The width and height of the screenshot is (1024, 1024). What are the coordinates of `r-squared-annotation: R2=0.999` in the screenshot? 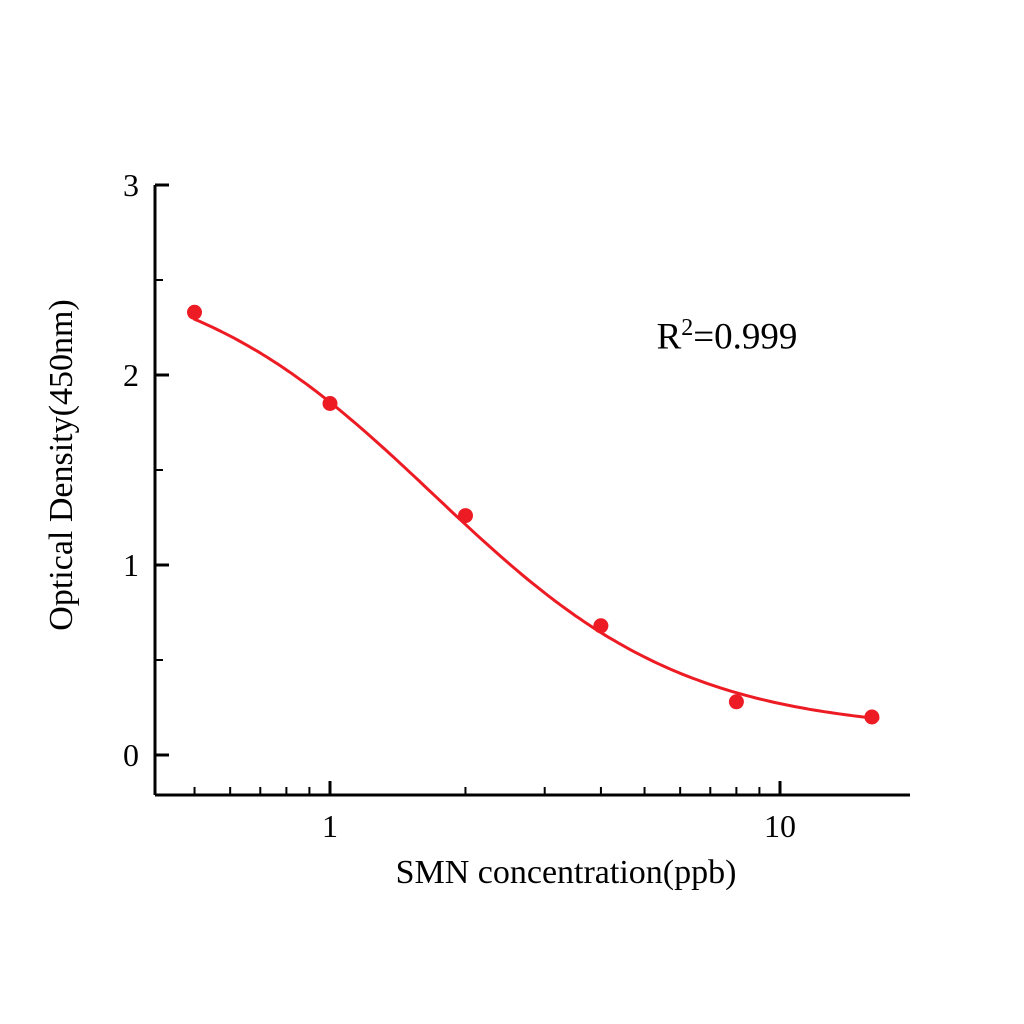 It's located at (727, 337).